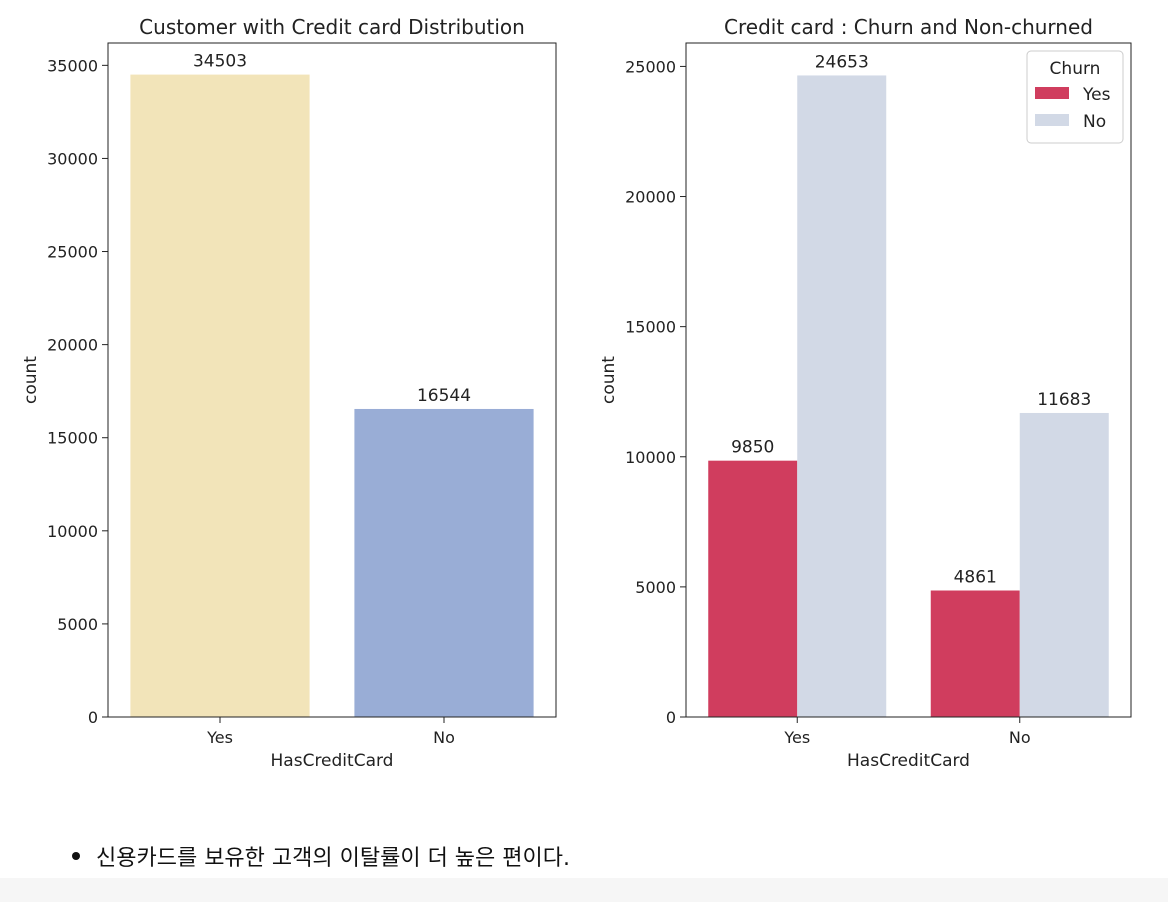 This screenshot has width=1168, height=902. I want to click on chart1-data-label: 16544, so click(444, 396).